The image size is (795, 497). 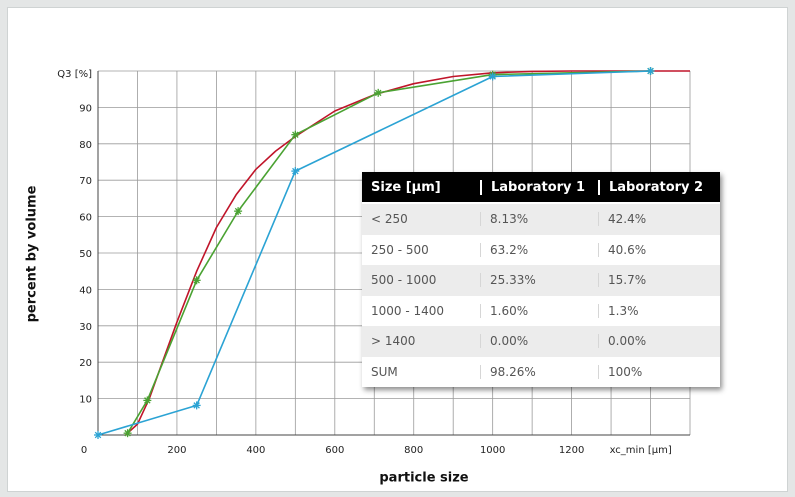 I want to click on table-cell: > 1400, so click(x=393, y=341).